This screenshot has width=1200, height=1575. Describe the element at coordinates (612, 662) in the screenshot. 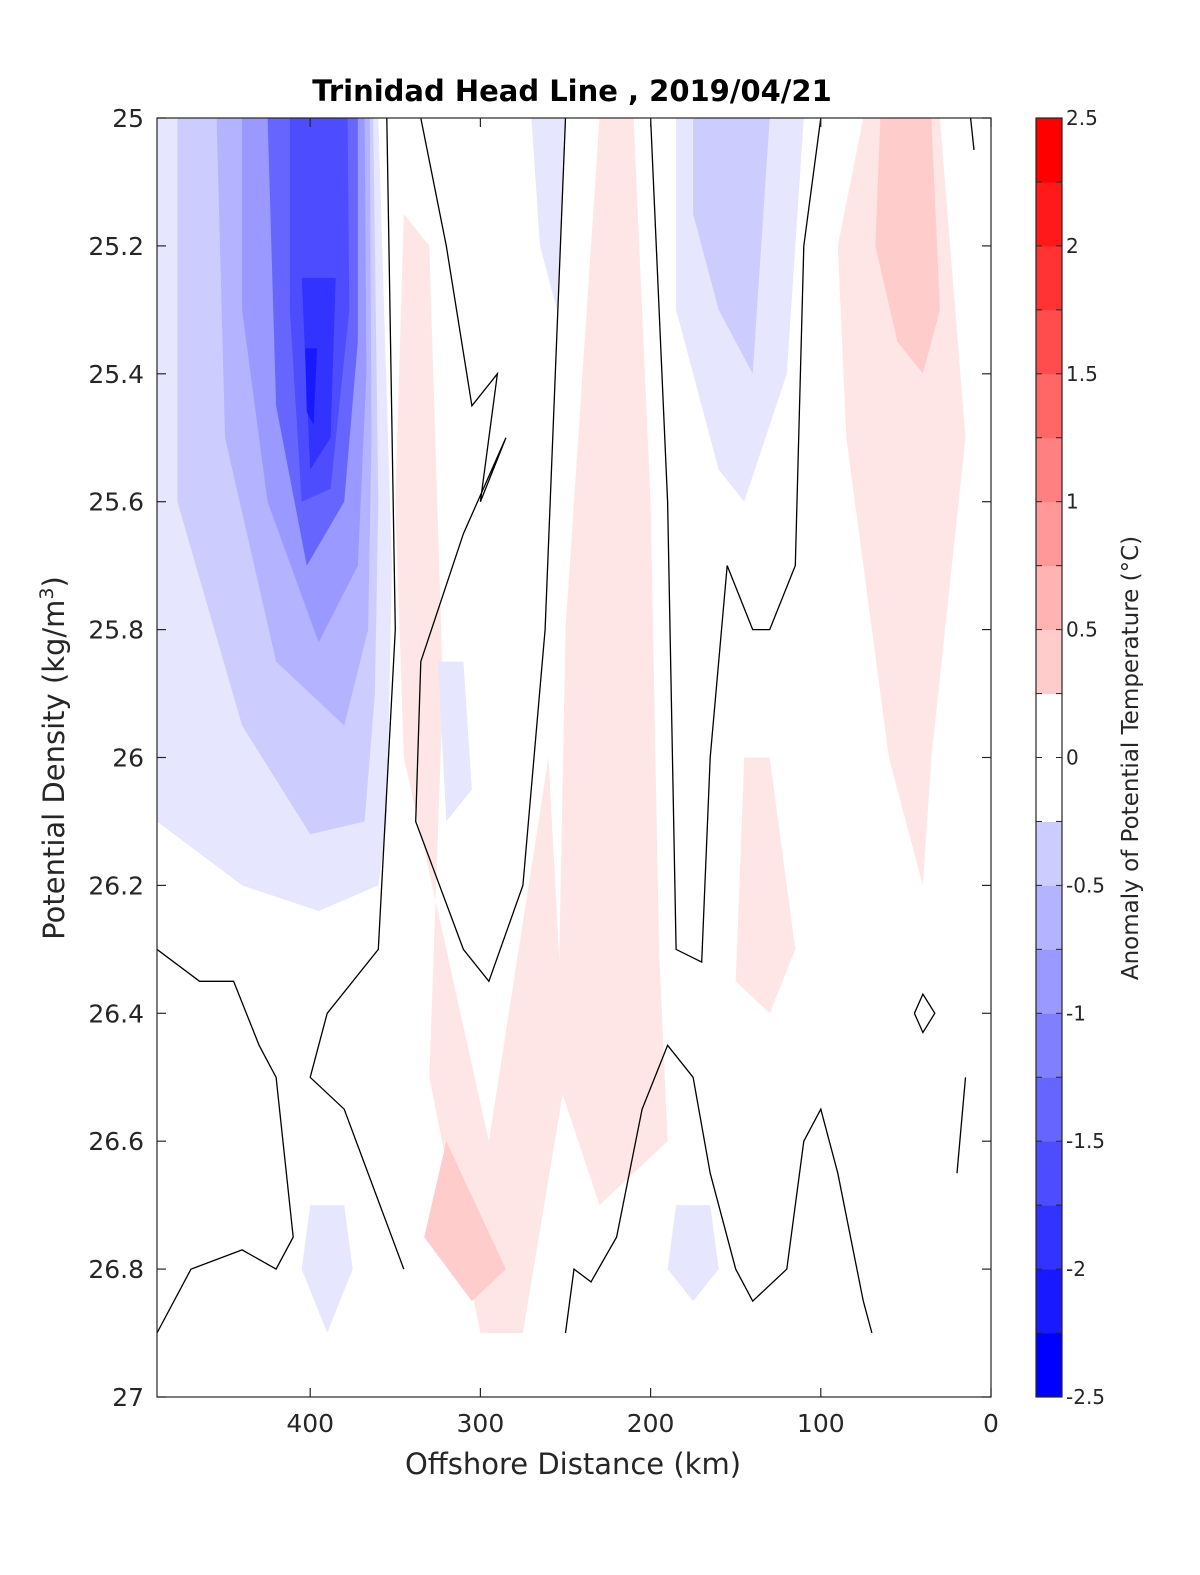

I see `warm-band-mid` at that location.